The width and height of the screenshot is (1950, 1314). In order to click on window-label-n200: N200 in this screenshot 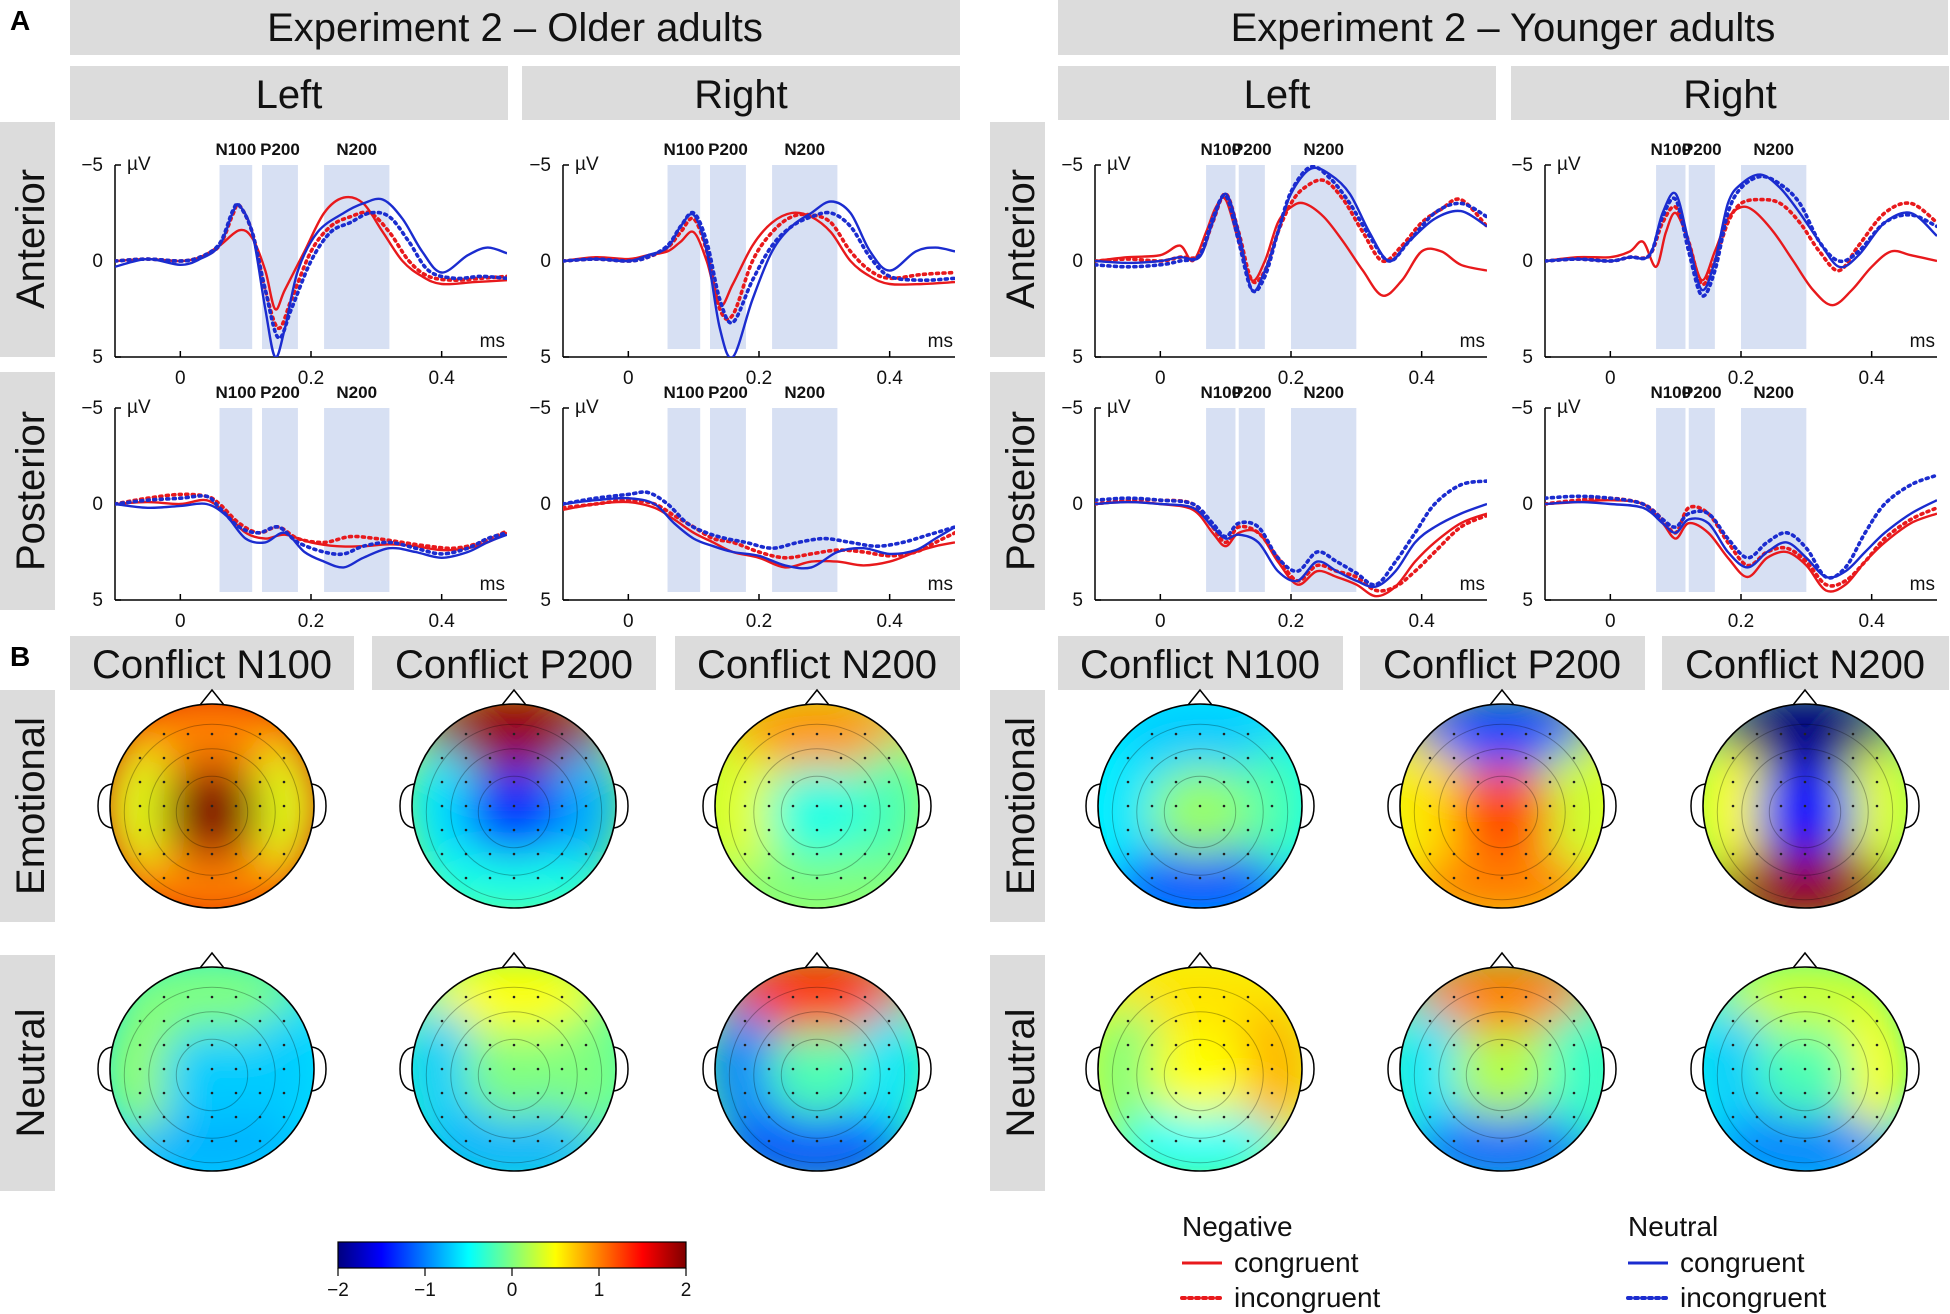, I will do `click(356, 392)`.